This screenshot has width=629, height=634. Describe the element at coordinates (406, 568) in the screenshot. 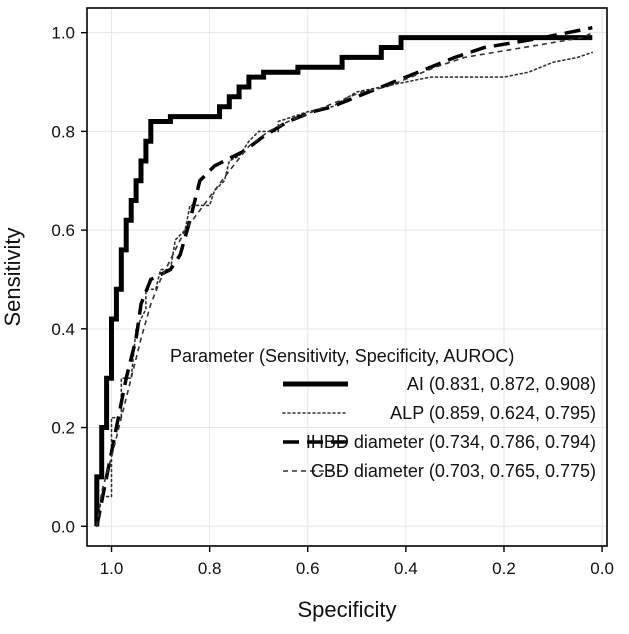

I see `x-tick-label: 0.4` at that location.